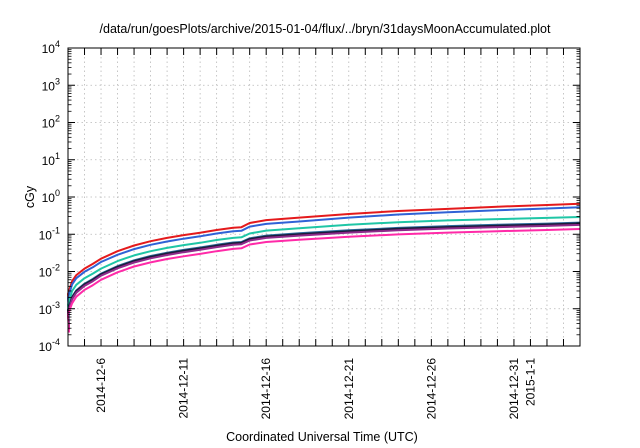 The width and height of the screenshot is (640, 448). What do you see at coordinates (431, 389) in the screenshot?
I see `x-tick-label: 2014-12-26` at bounding box center [431, 389].